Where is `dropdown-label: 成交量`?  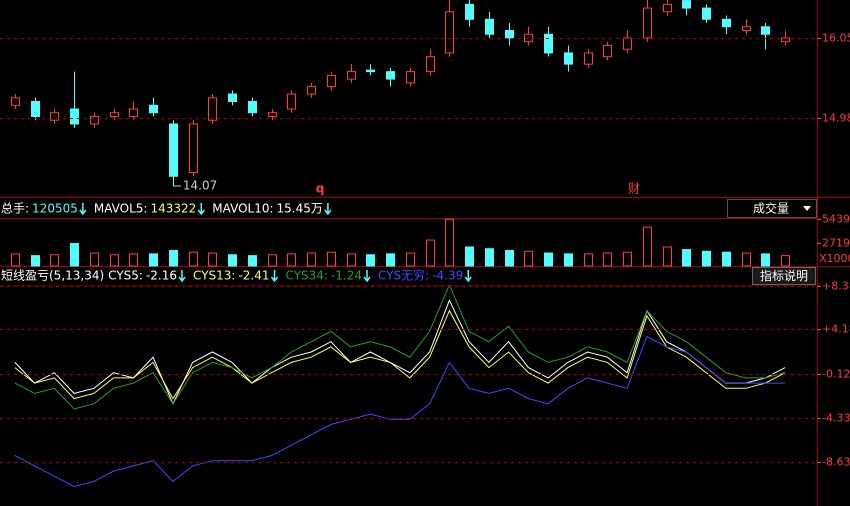 dropdown-label: 成交量 is located at coordinates (771, 208).